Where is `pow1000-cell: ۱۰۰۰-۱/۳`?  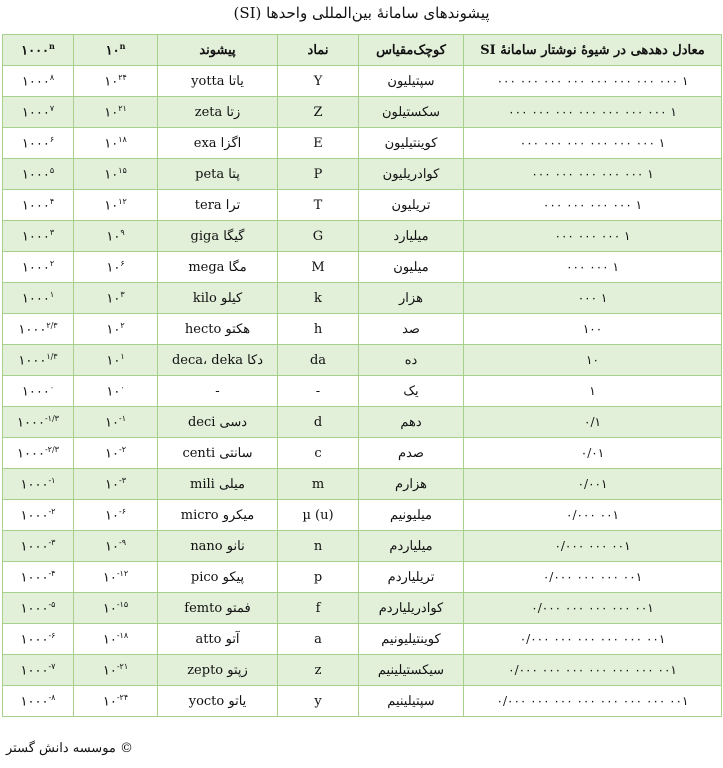 pow1000-cell: ۱۰۰۰-۱/۳ is located at coordinates (38, 422).